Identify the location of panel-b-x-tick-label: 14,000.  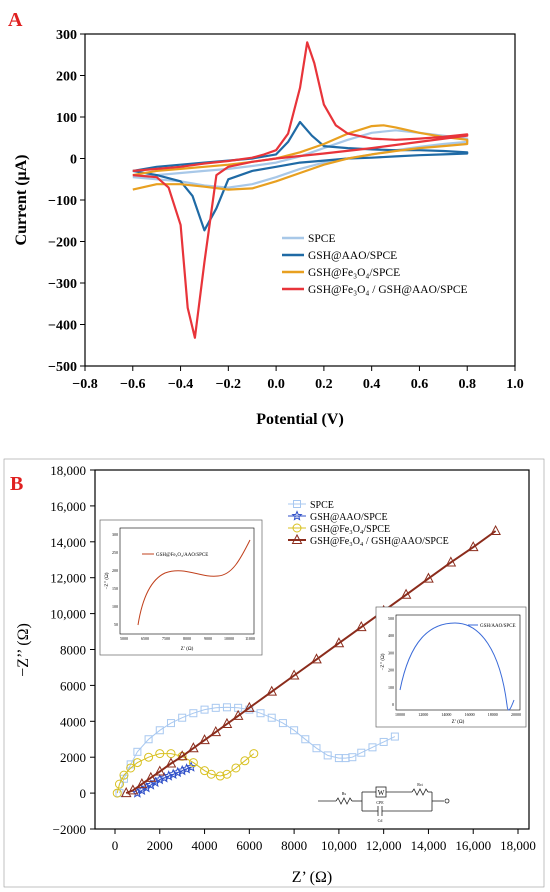
(429, 845).